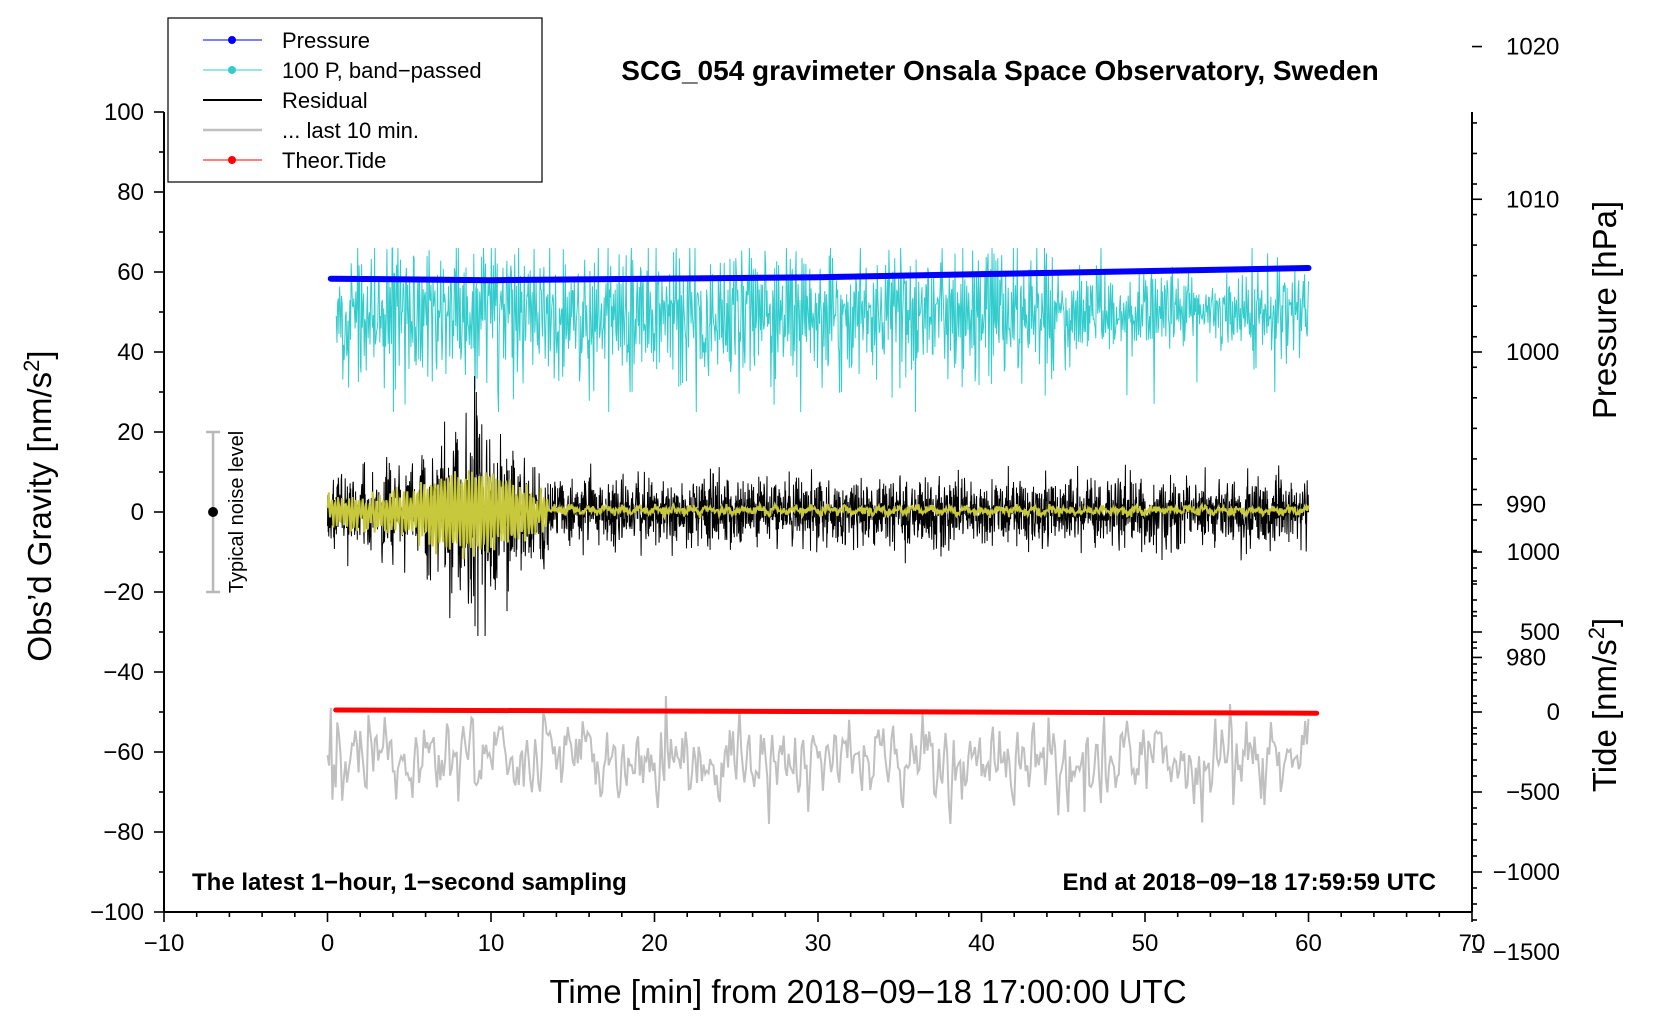  Describe the element at coordinates (237, 512) in the screenshot. I see `noise-level-label: Typical noise level` at that location.